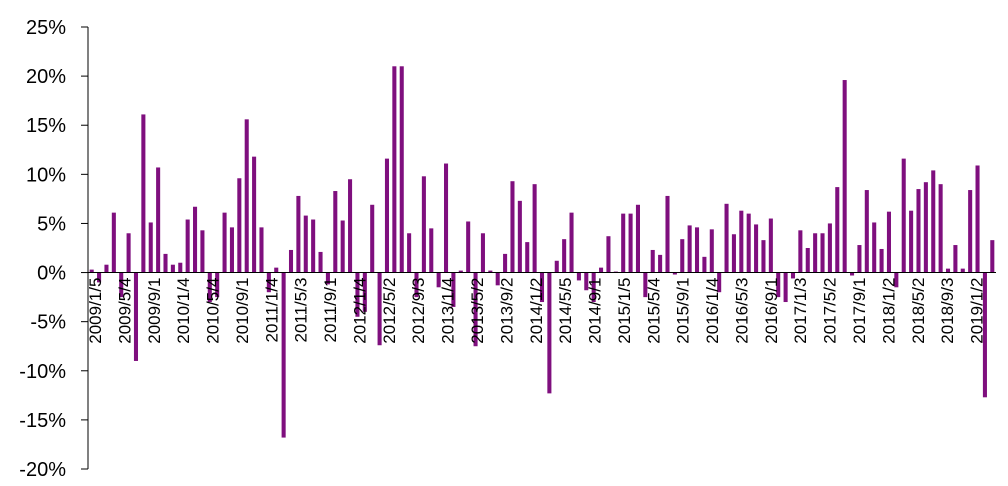  Describe the element at coordinates (565, 311) in the screenshot. I see `x-tick-label: 2014/5/5` at that location.